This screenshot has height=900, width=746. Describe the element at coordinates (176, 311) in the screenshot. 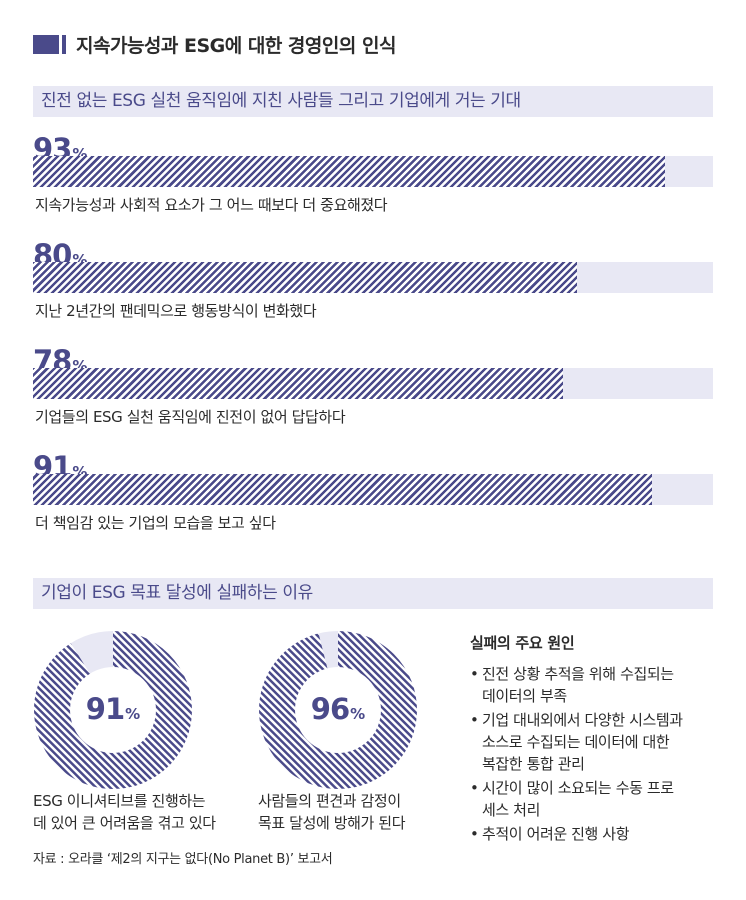

I see `bar-category-label: 지난 2년간의 팬데믹으로 행동방식이 변화했다` at that location.